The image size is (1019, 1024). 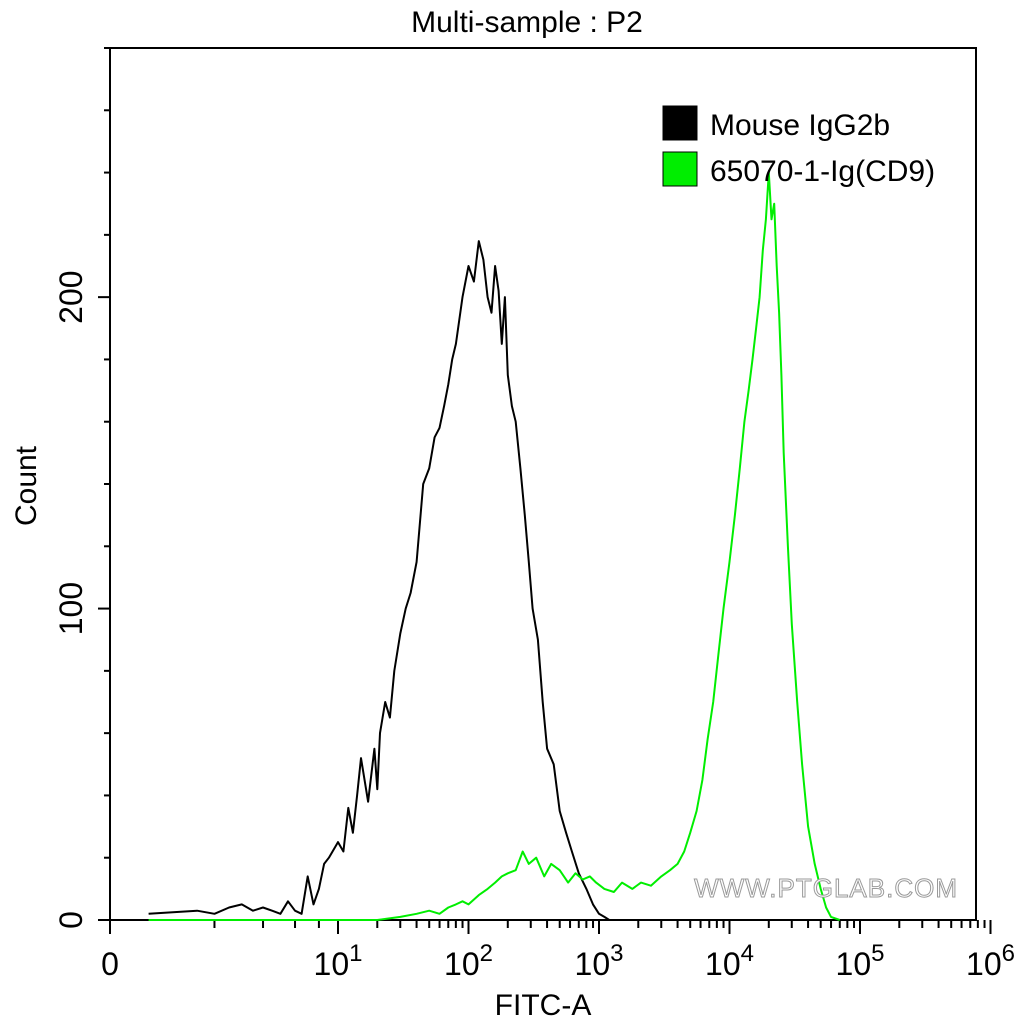 I want to click on y-axis-title: Count, so click(x=26, y=485).